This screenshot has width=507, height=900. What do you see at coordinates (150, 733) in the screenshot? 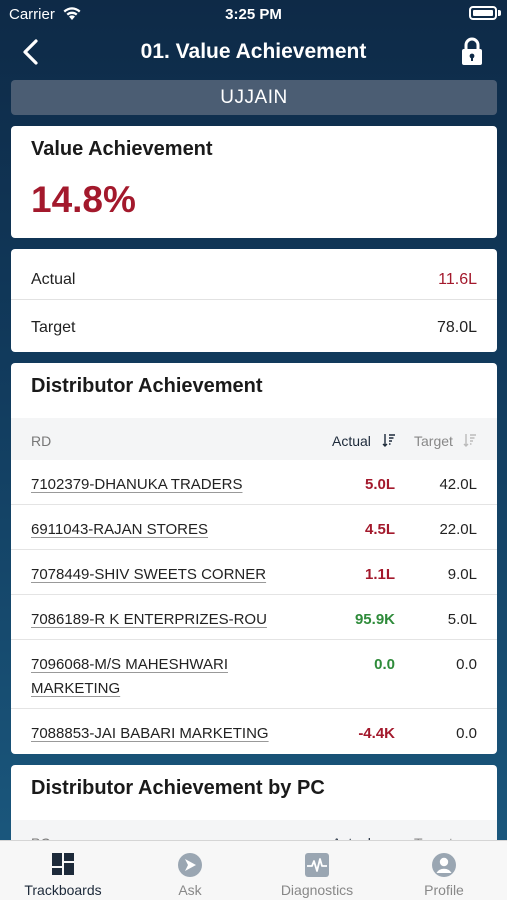
I see `distributor-name: 7088853-JAI BABARI MARKETING` at bounding box center [150, 733].